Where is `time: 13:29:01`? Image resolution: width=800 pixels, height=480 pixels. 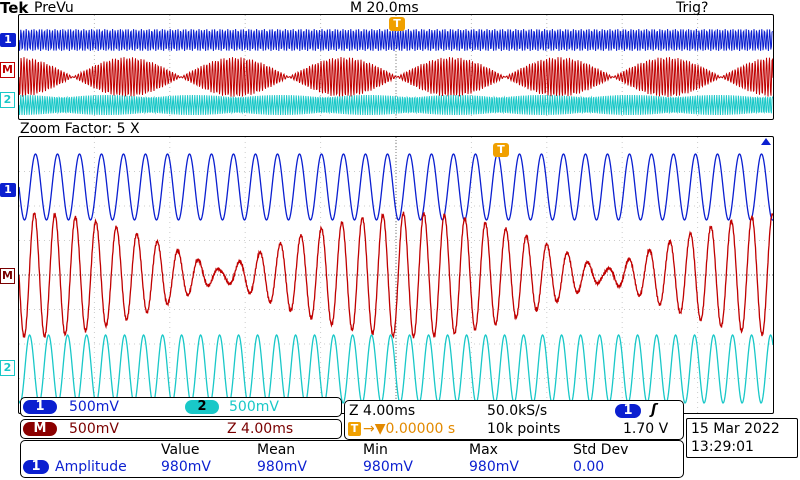
time: 13:29:01 is located at coordinates (722, 447).